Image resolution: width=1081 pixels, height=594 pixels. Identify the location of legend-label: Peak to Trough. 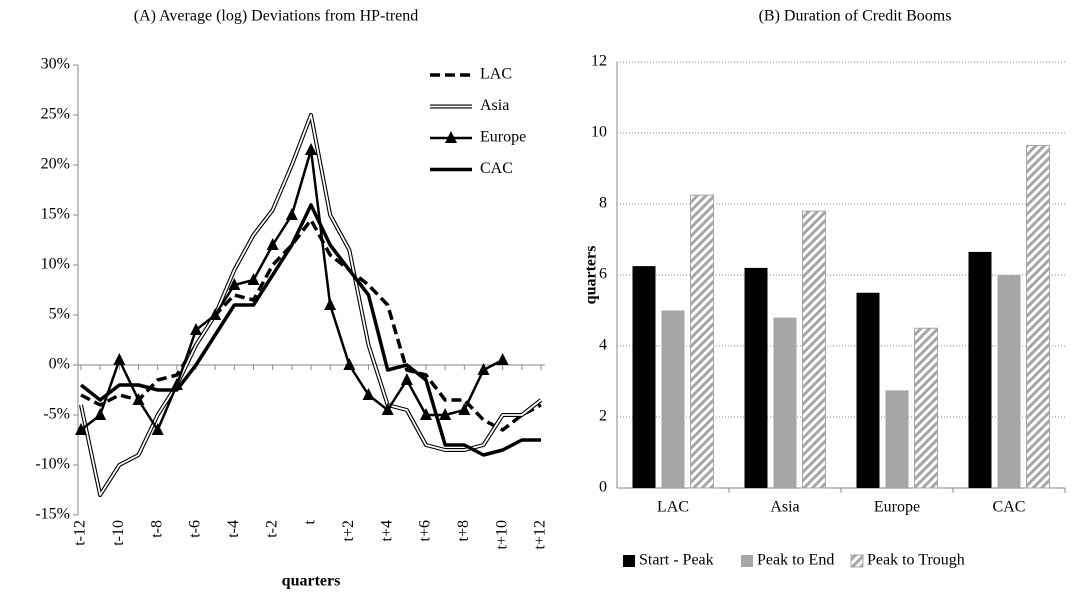
(916, 560).